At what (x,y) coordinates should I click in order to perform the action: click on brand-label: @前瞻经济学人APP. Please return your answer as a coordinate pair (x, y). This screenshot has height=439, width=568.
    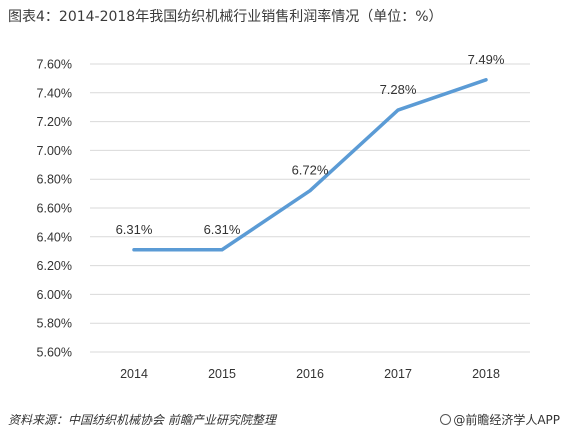
    Looking at the image, I should click on (506, 420).